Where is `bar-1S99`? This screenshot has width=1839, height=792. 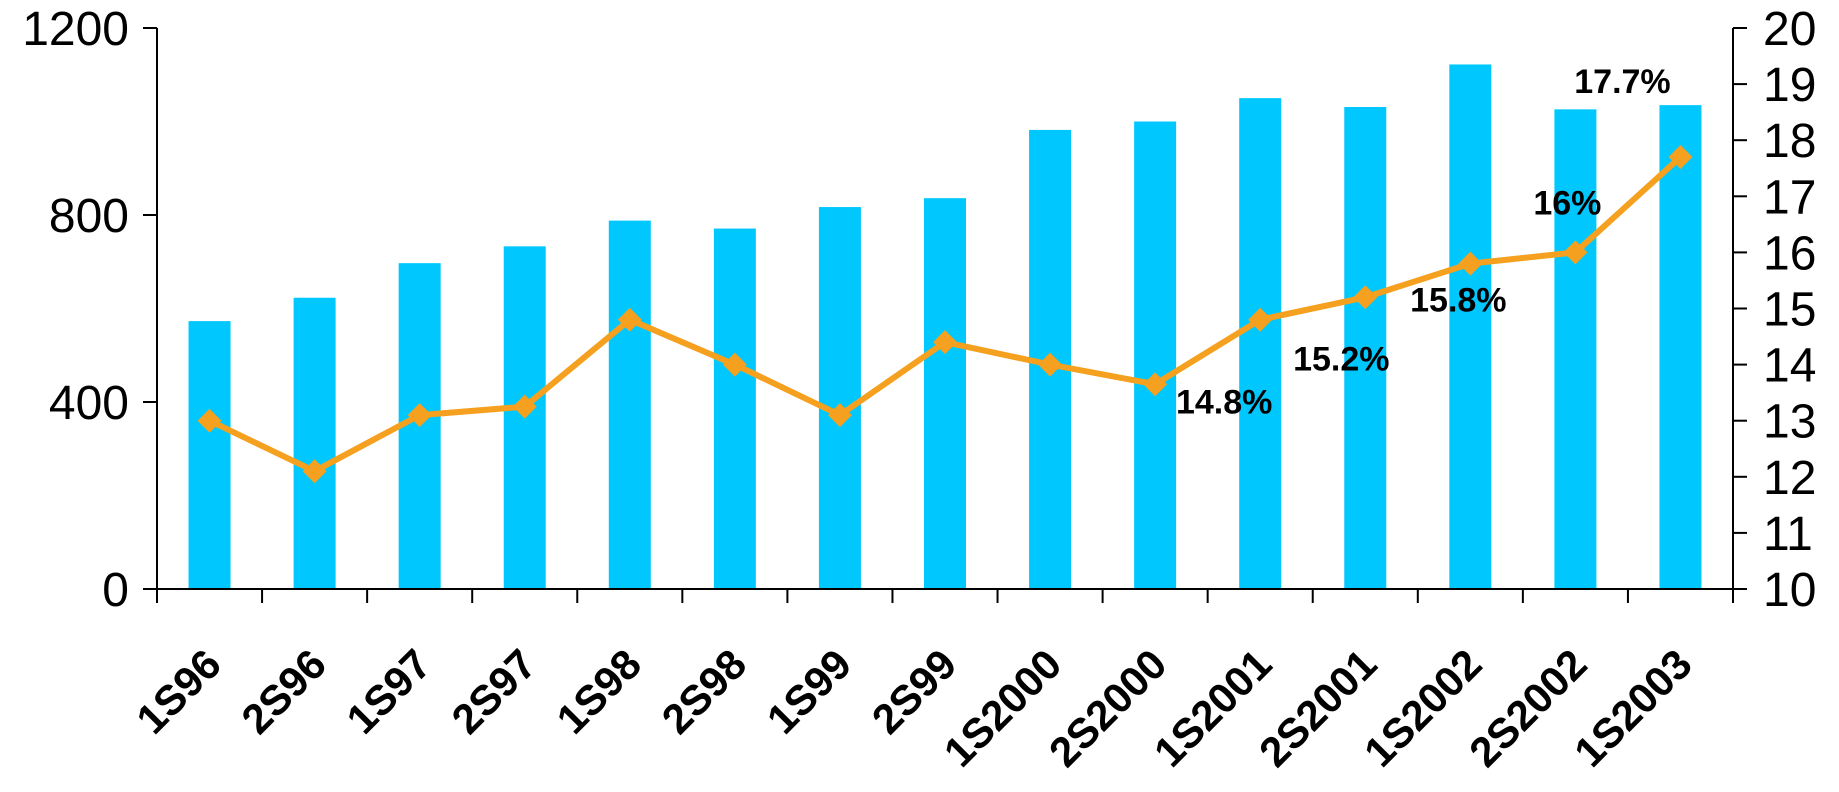 bar-1S99 is located at coordinates (839, 398).